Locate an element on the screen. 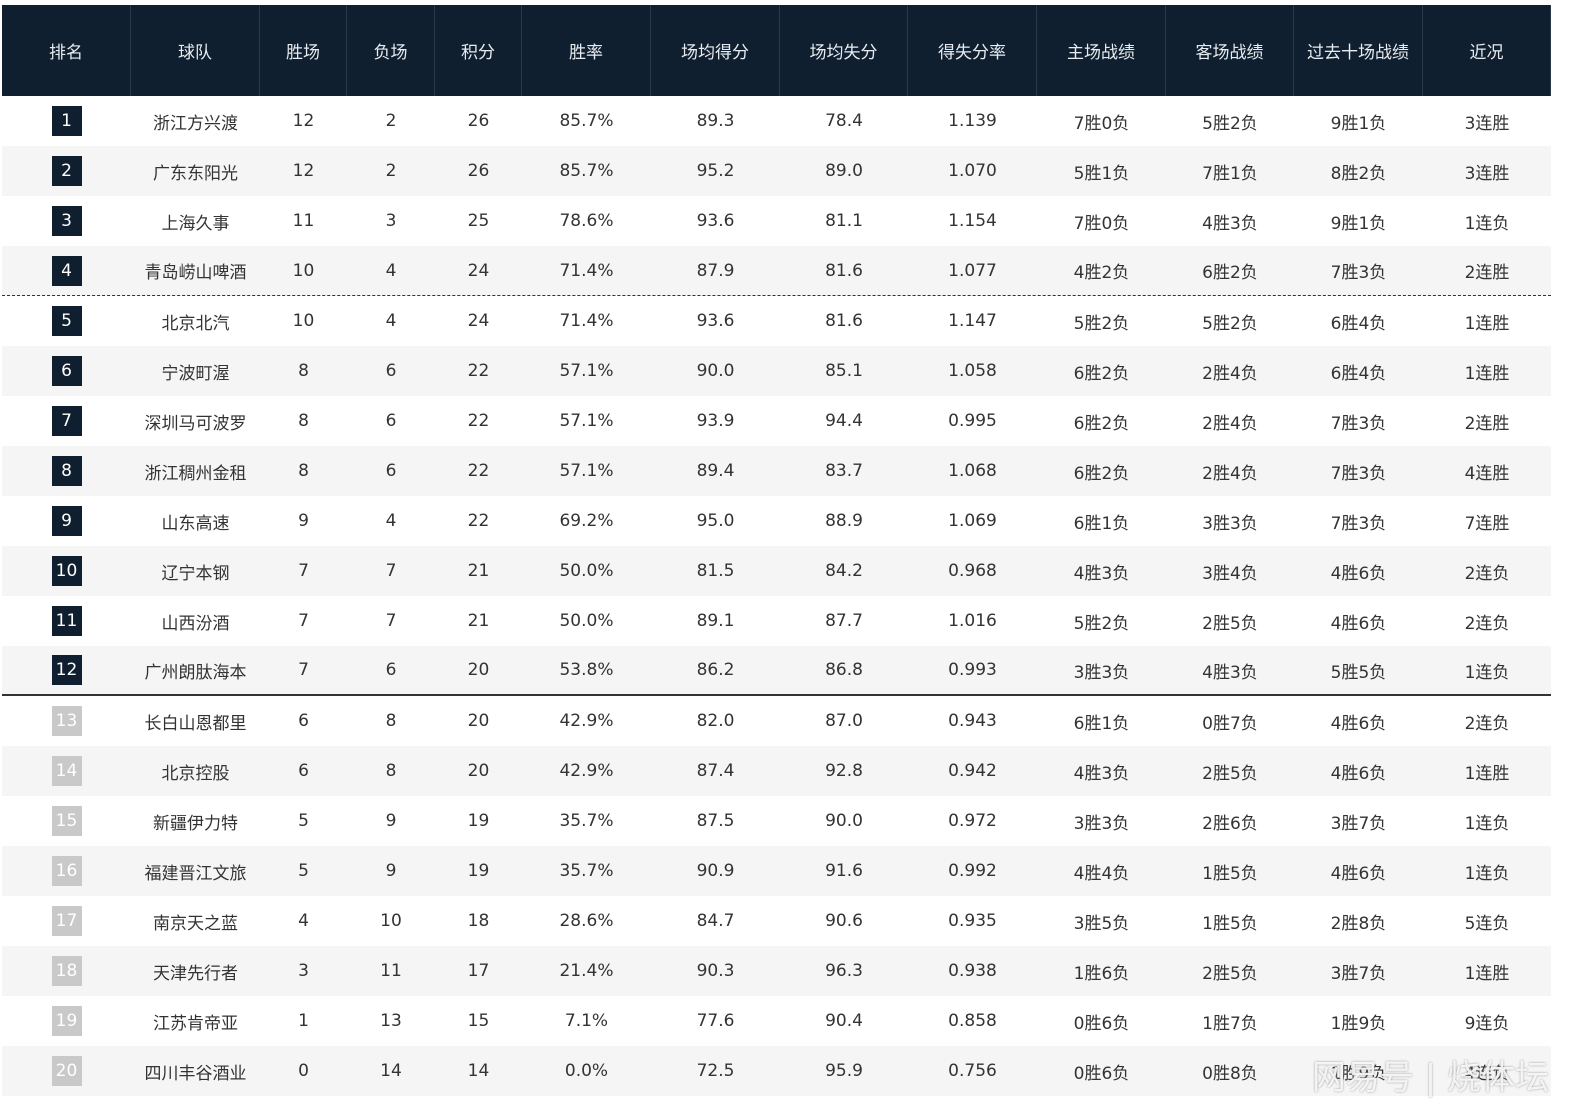 The width and height of the screenshot is (1569, 1113). table-cell: 7 is located at coordinates (66, 421).